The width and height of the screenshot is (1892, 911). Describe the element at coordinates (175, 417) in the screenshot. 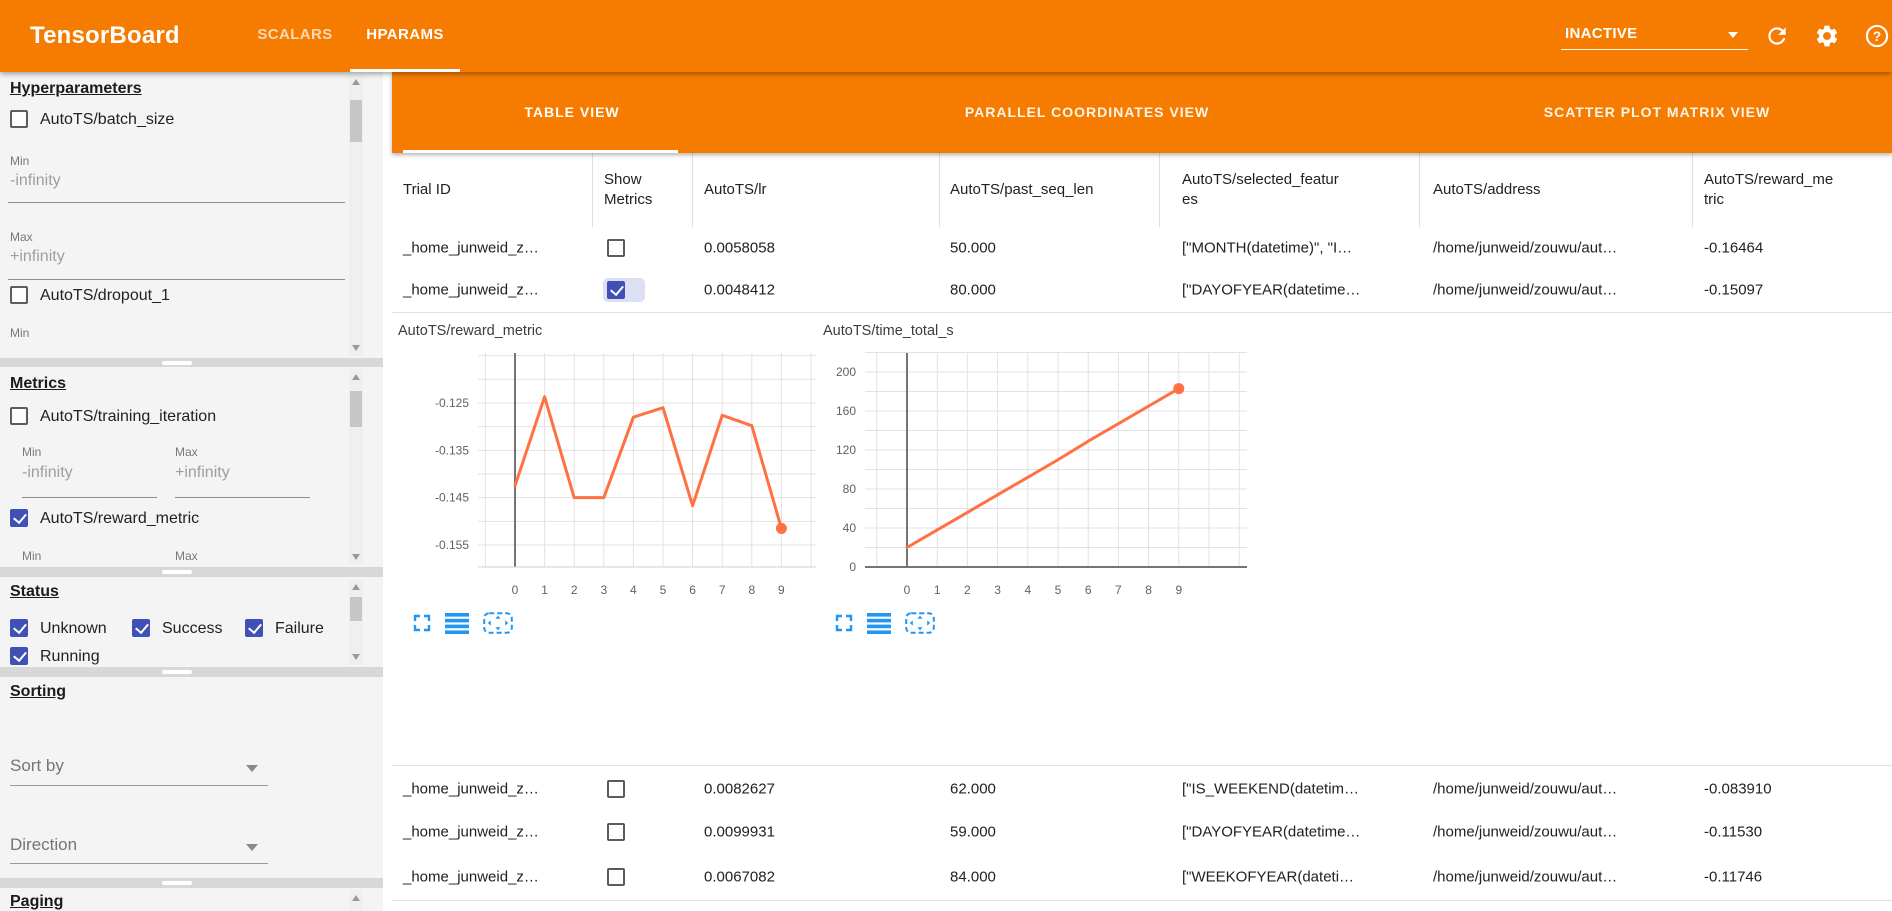

I see `checkbox-training-iteration: AutoTS/training_iteration` at that location.